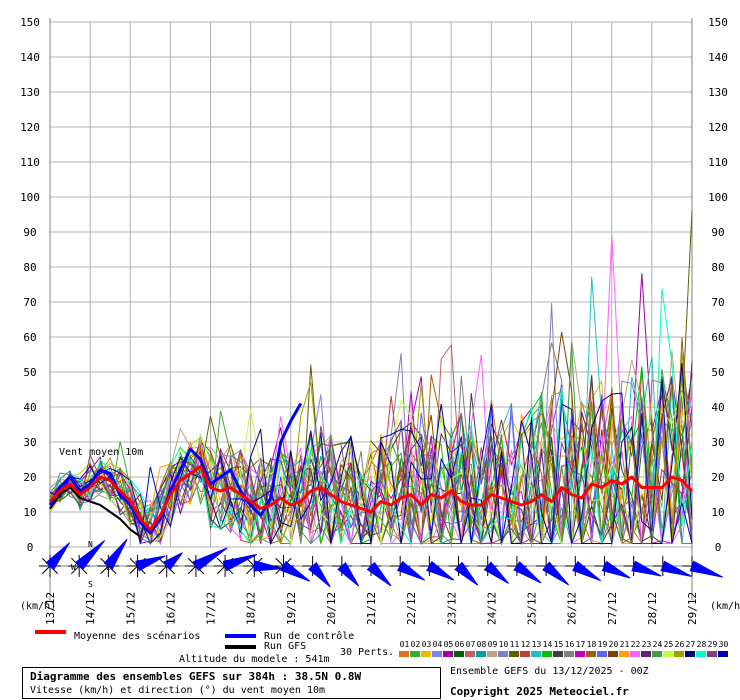 This screenshot has height=700, width=740. I want to click on x-tick-label: 20/12, so click(331, 608).